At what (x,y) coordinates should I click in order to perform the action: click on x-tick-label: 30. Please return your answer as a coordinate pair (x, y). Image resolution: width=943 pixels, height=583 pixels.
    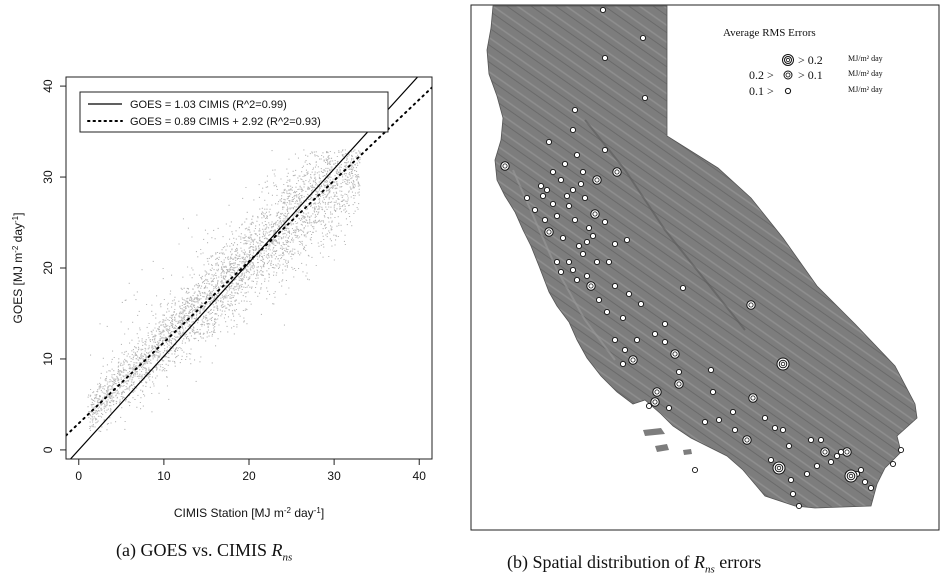
    Looking at the image, I should click on (334, 476).